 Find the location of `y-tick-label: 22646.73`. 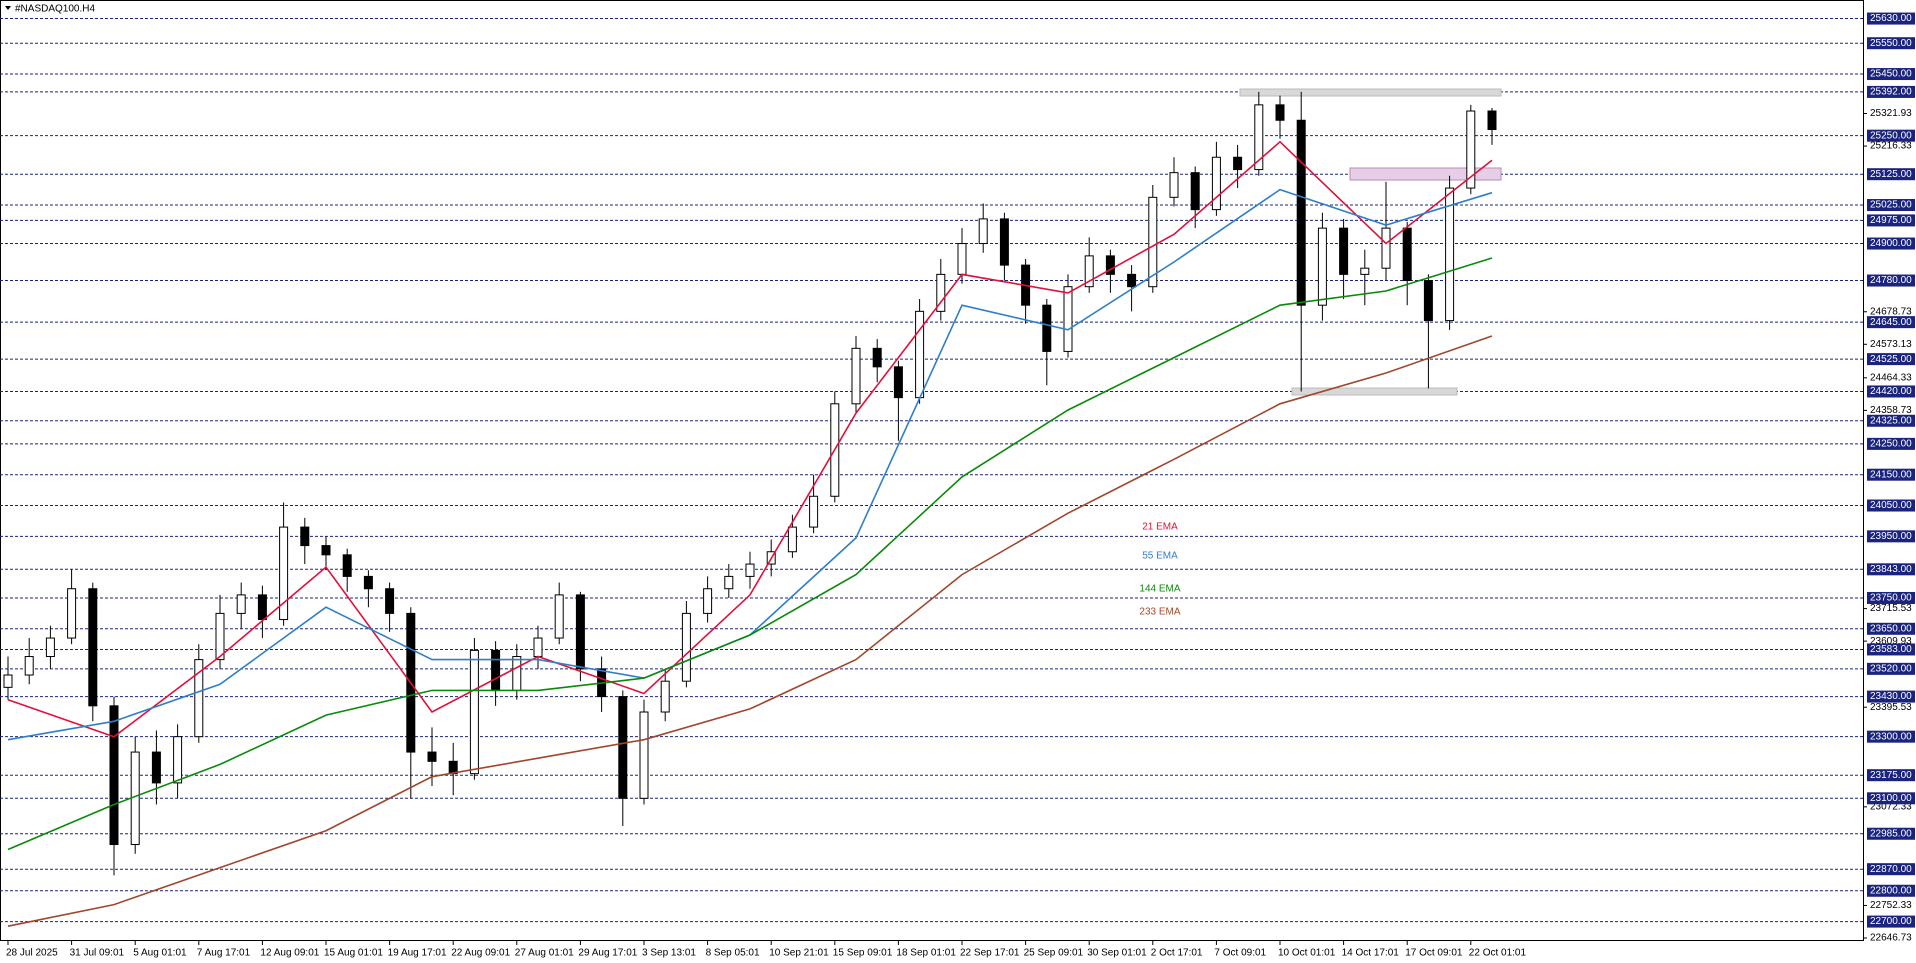

y-tick-label: 22646.73 is located at coordinates (1891, 938).